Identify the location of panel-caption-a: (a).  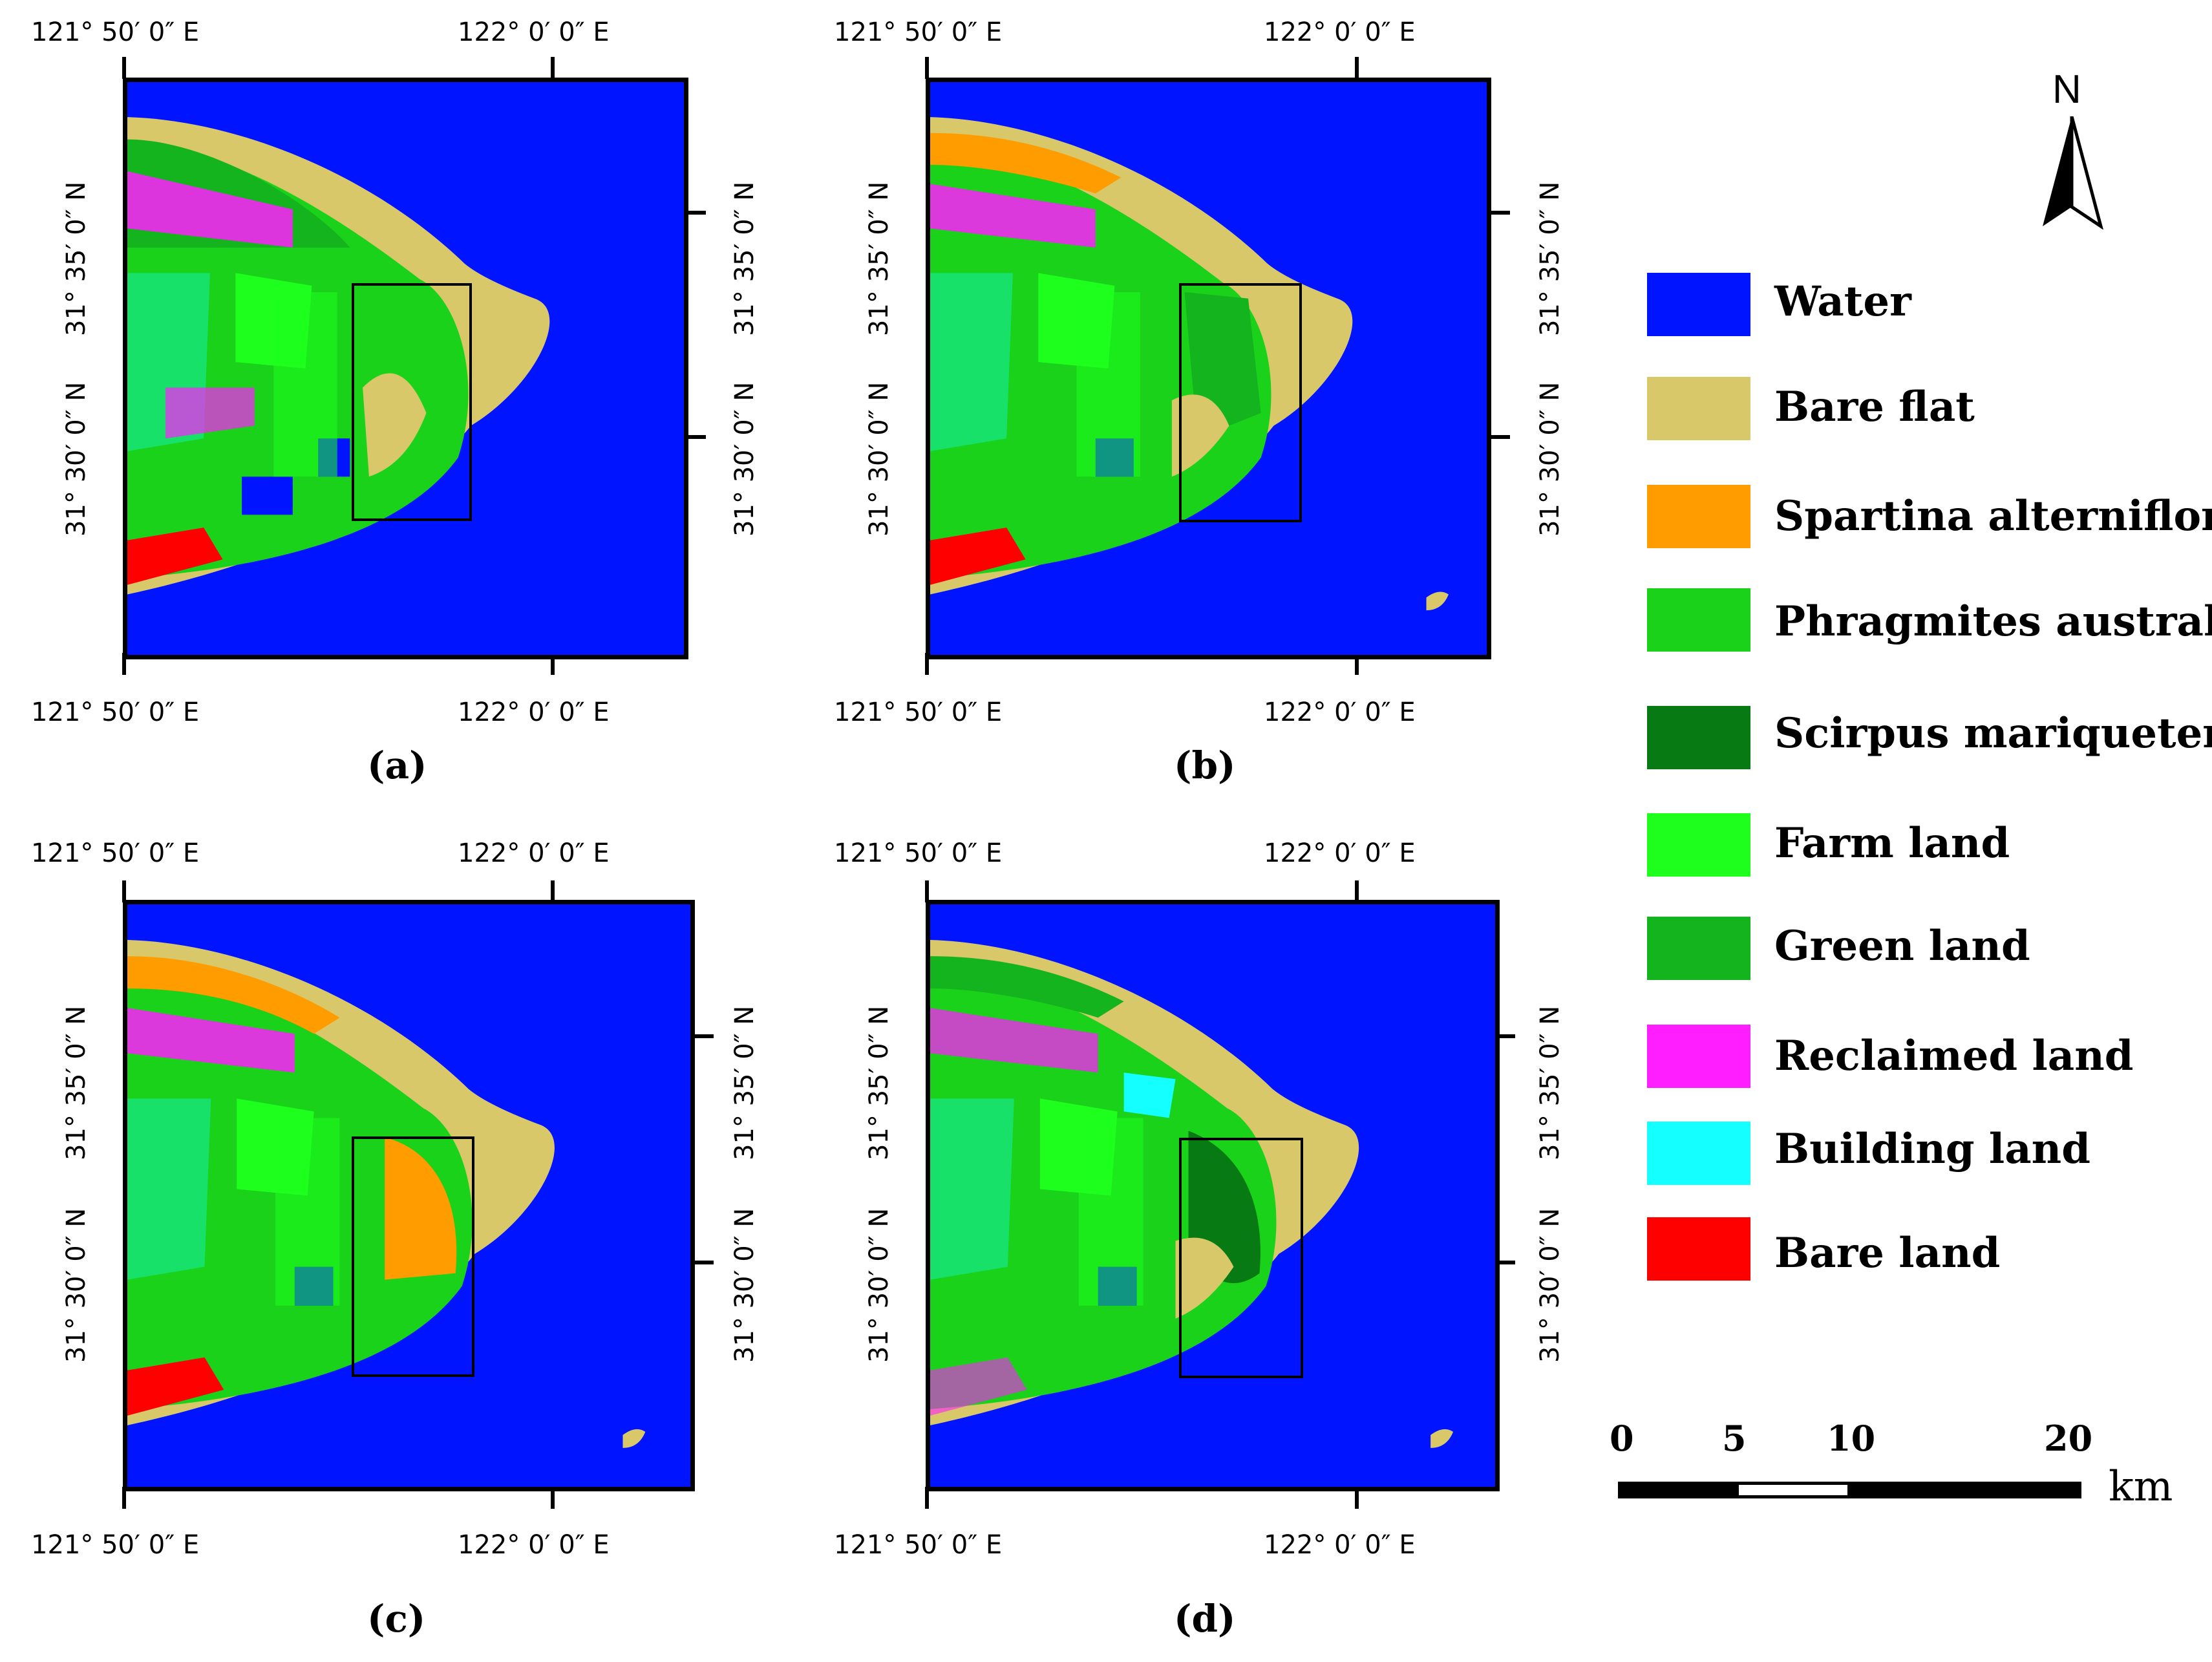
(397, 765).